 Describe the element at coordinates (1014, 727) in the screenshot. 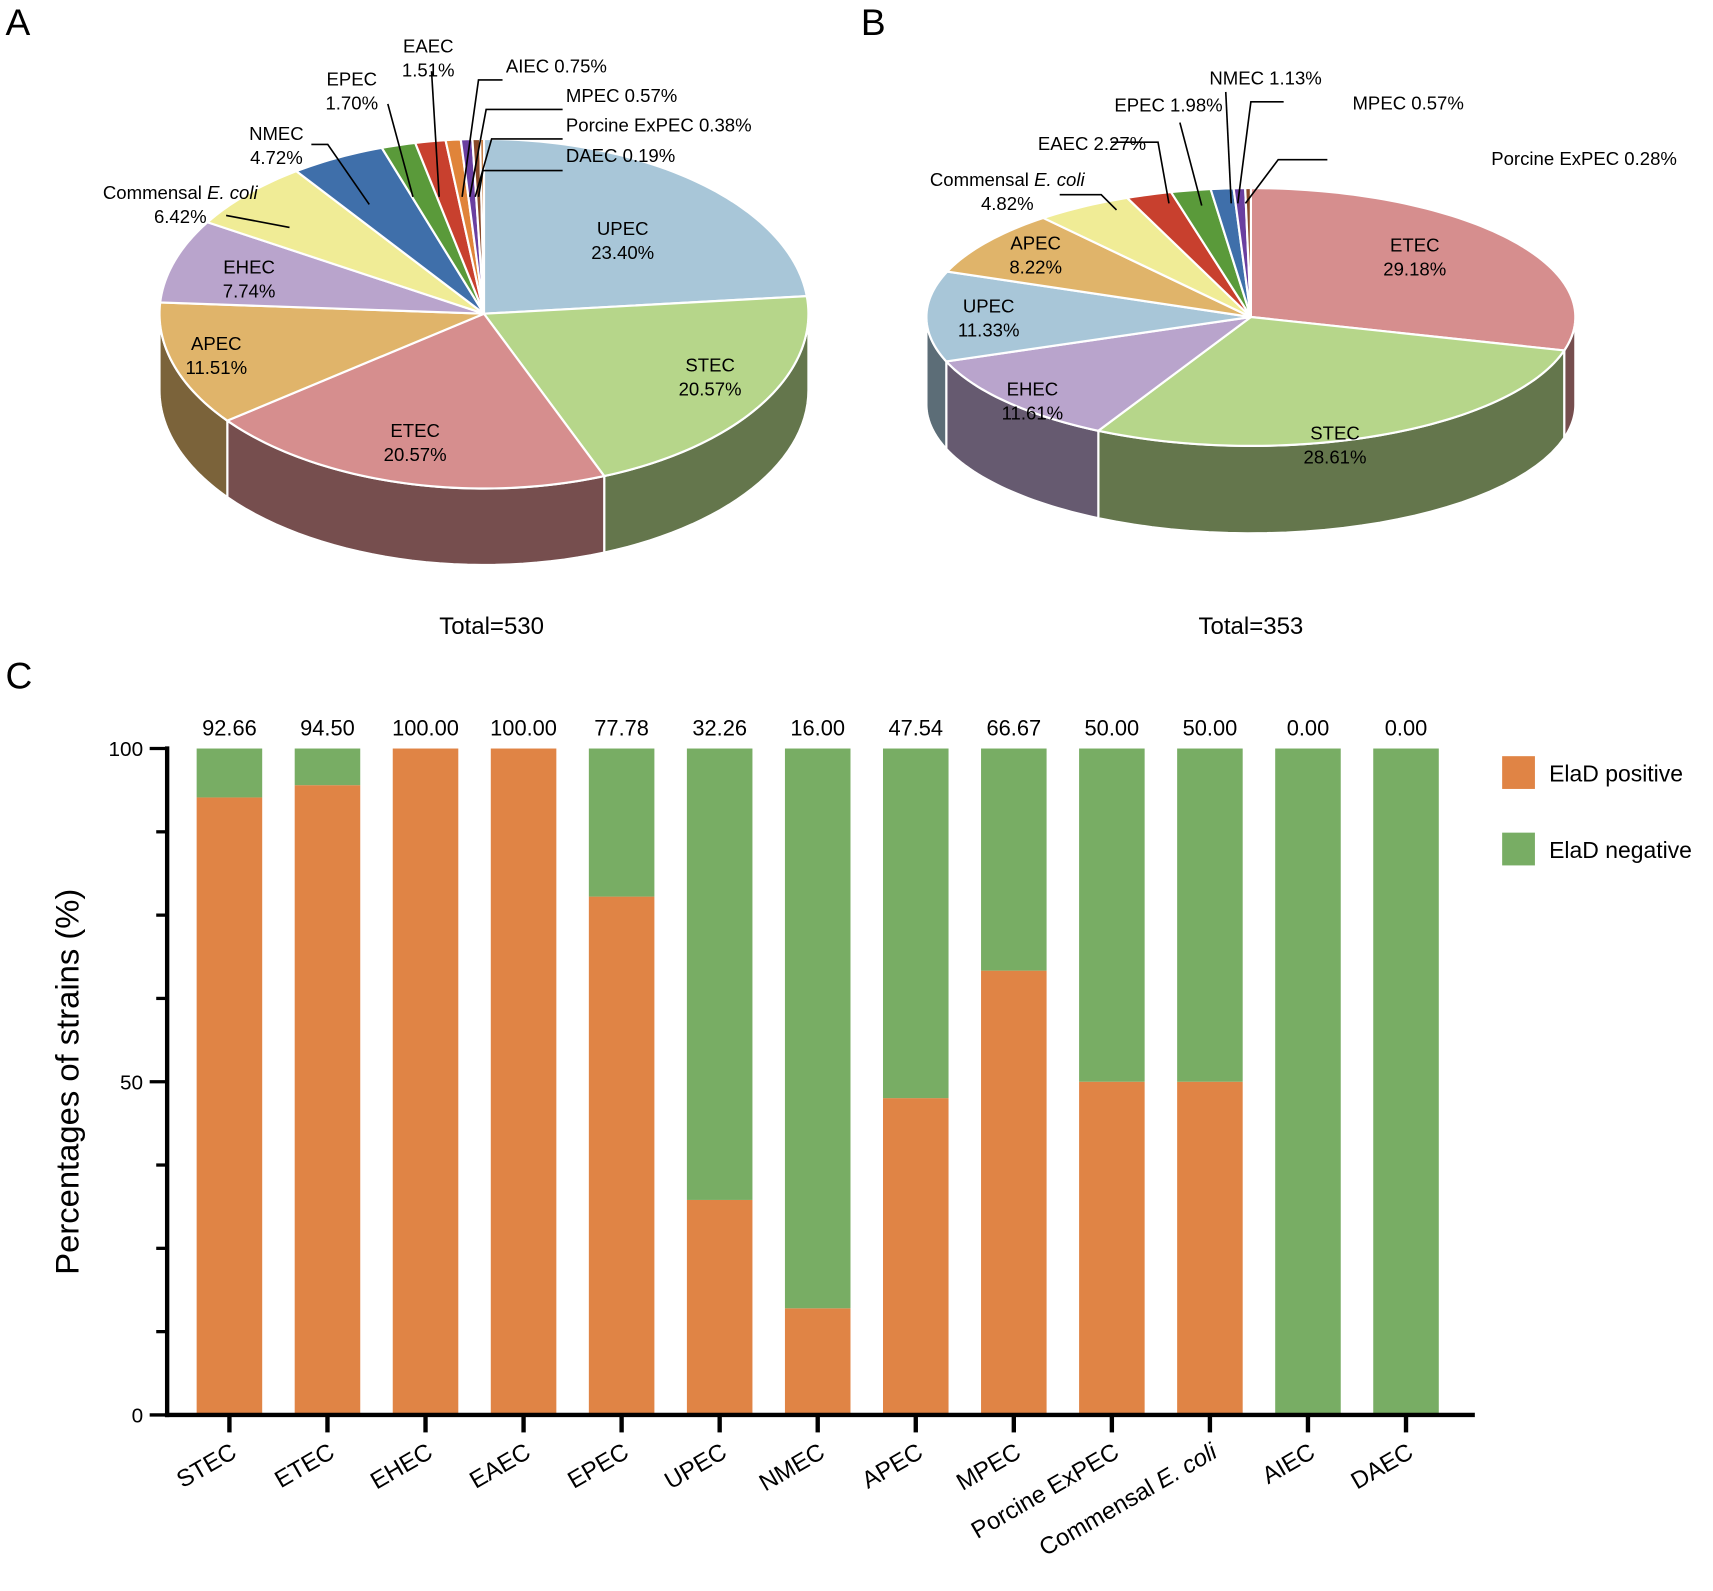

I see `bar-data-label: 66.67` at that location.